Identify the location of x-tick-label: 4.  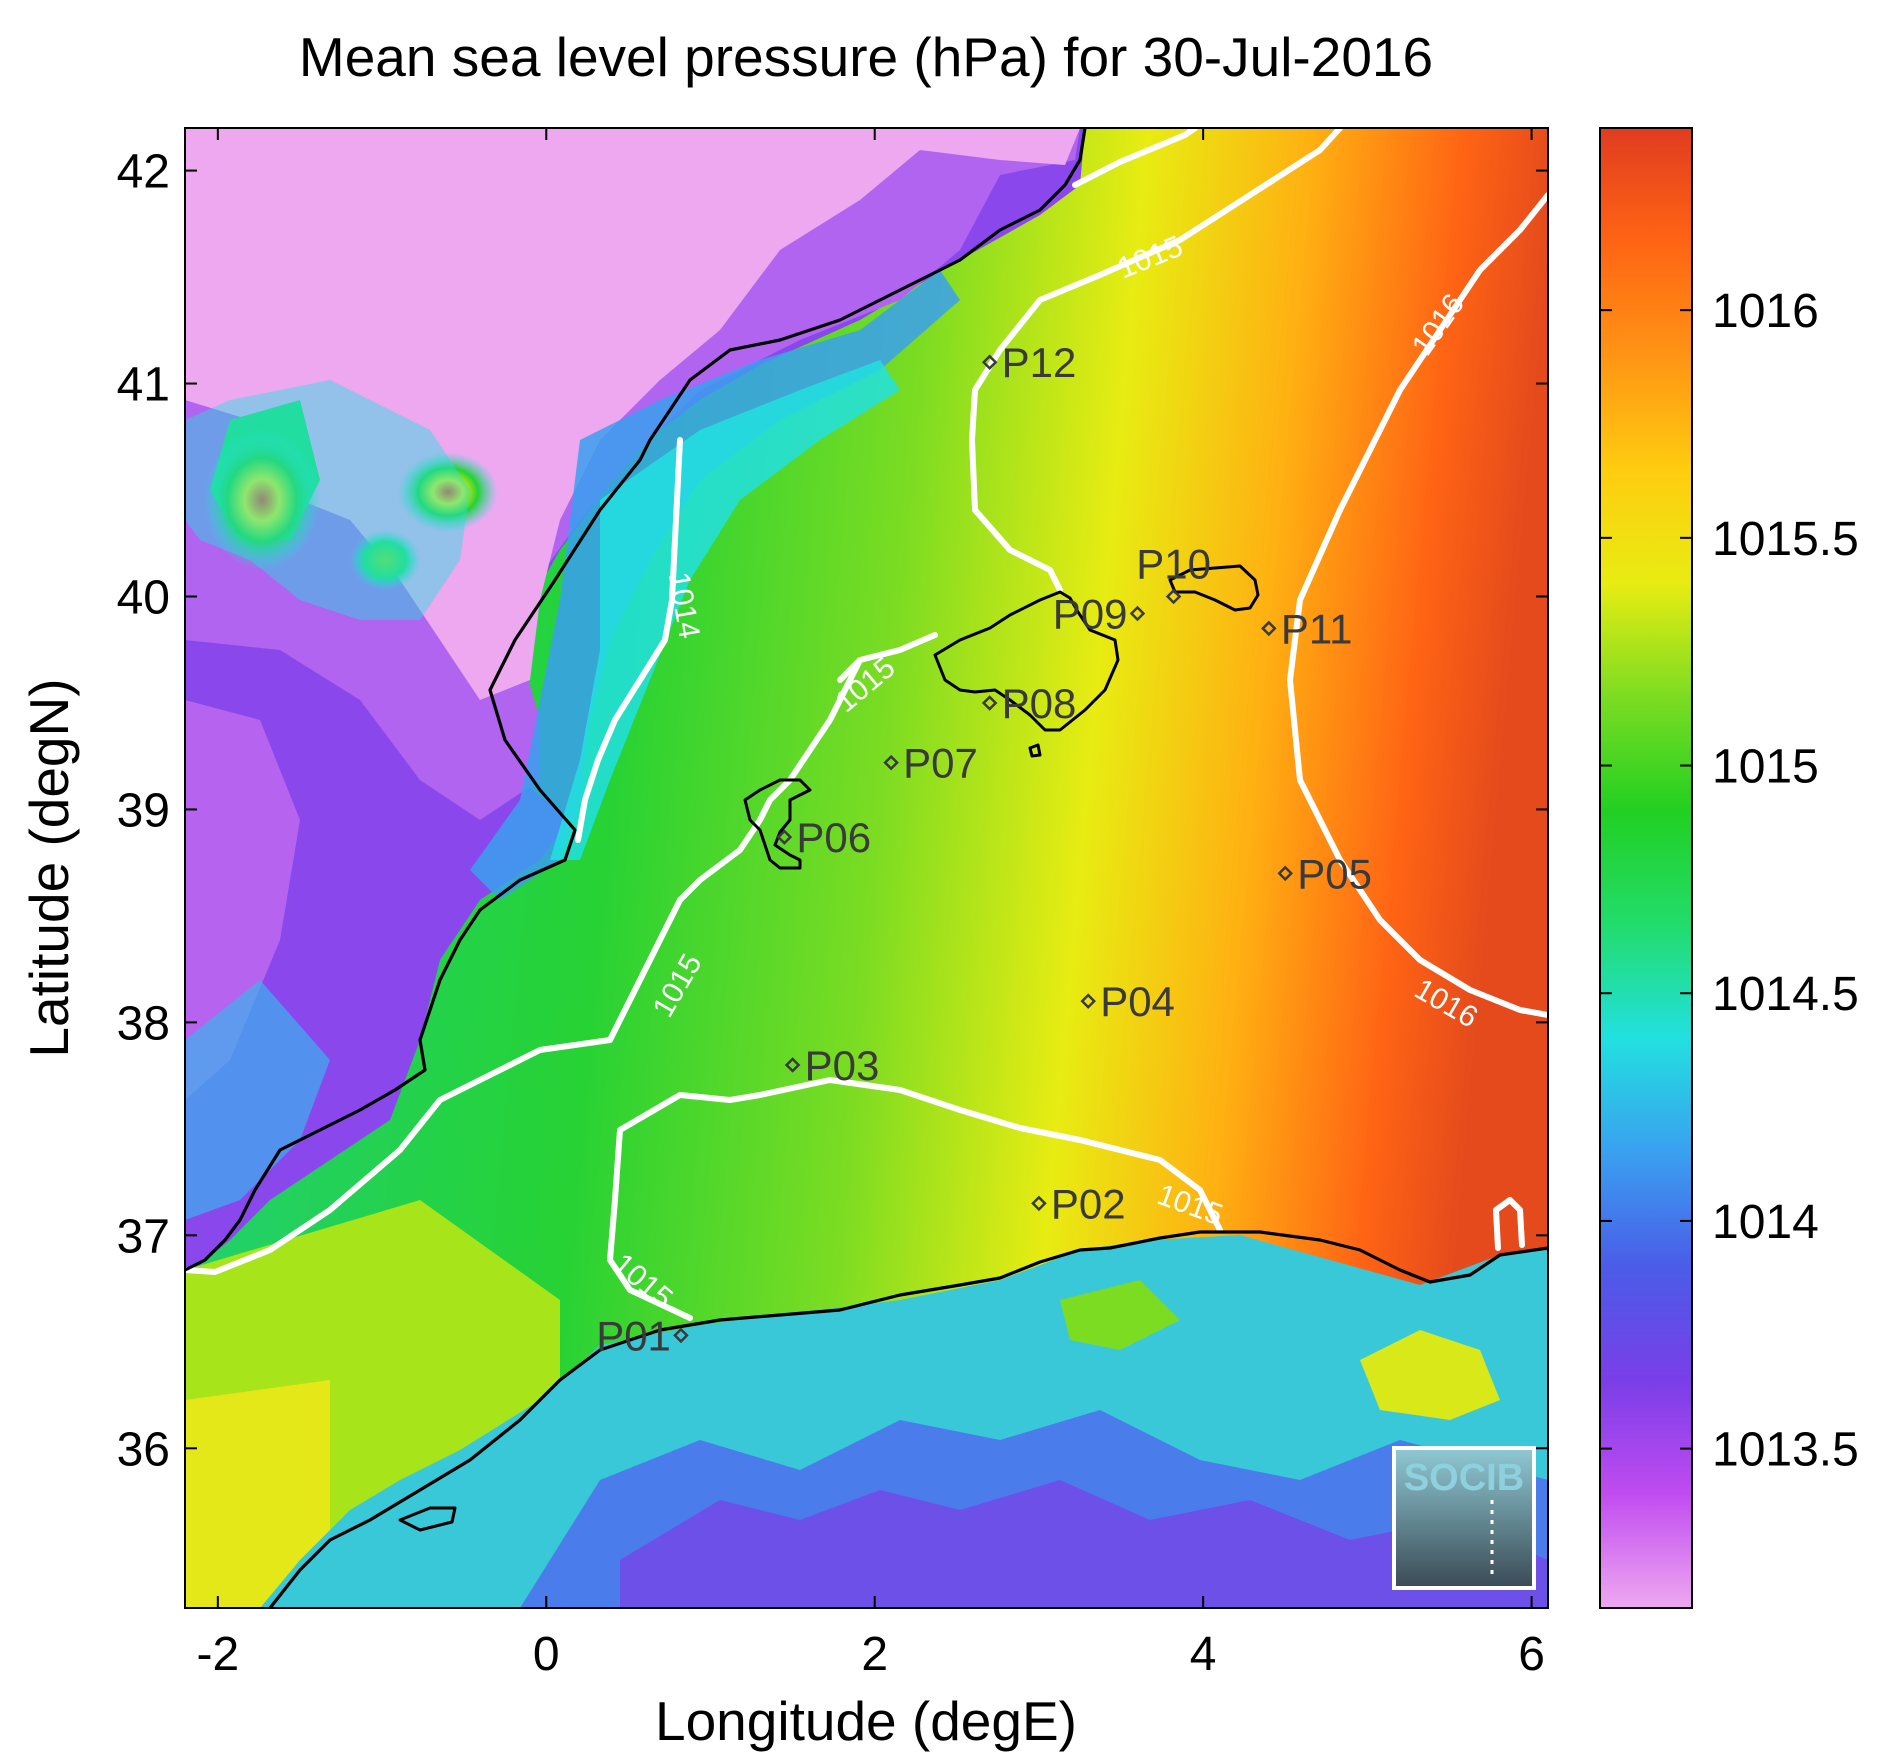
(1203, 1654).